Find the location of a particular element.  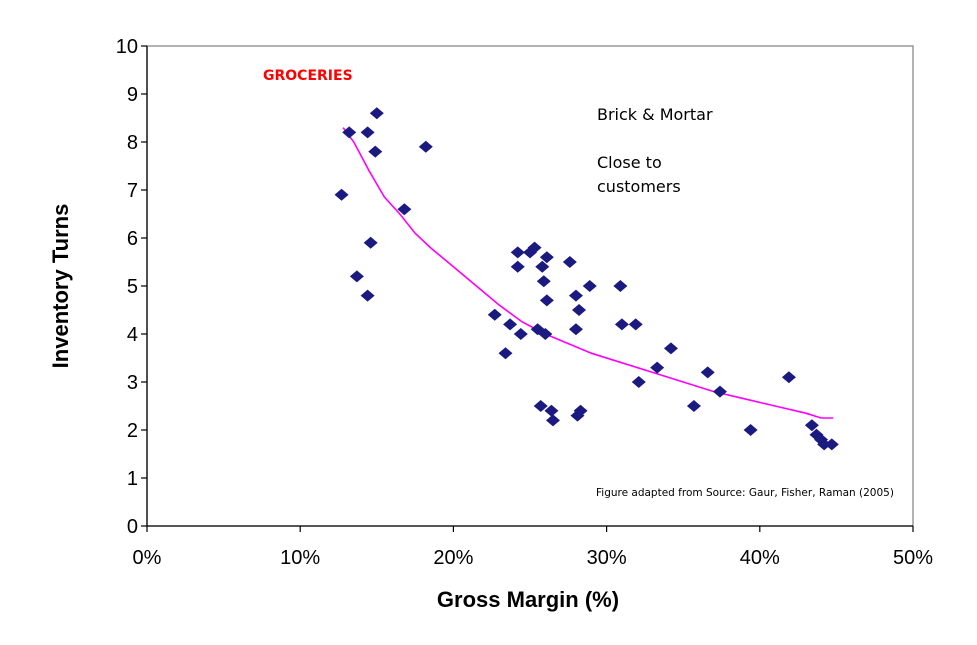

y-tick-label: 5 is located at coordinates (132, 287).